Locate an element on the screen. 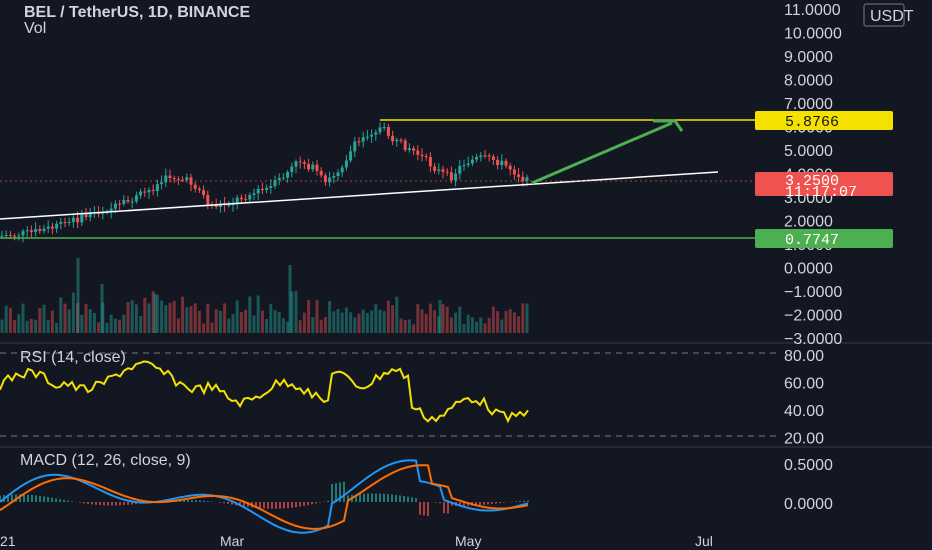  rsi-tick-label: 40.00 is located at coordinates (804, 411).